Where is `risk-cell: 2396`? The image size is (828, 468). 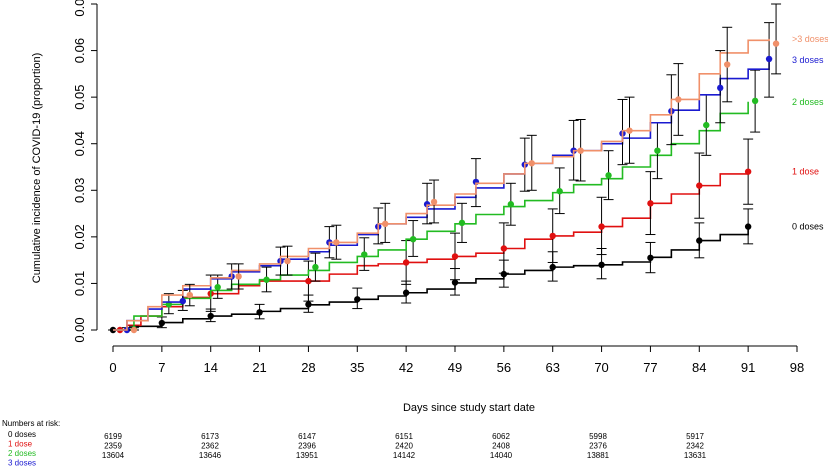 risk-cell: 2396 is located at coordinates (307, 446).